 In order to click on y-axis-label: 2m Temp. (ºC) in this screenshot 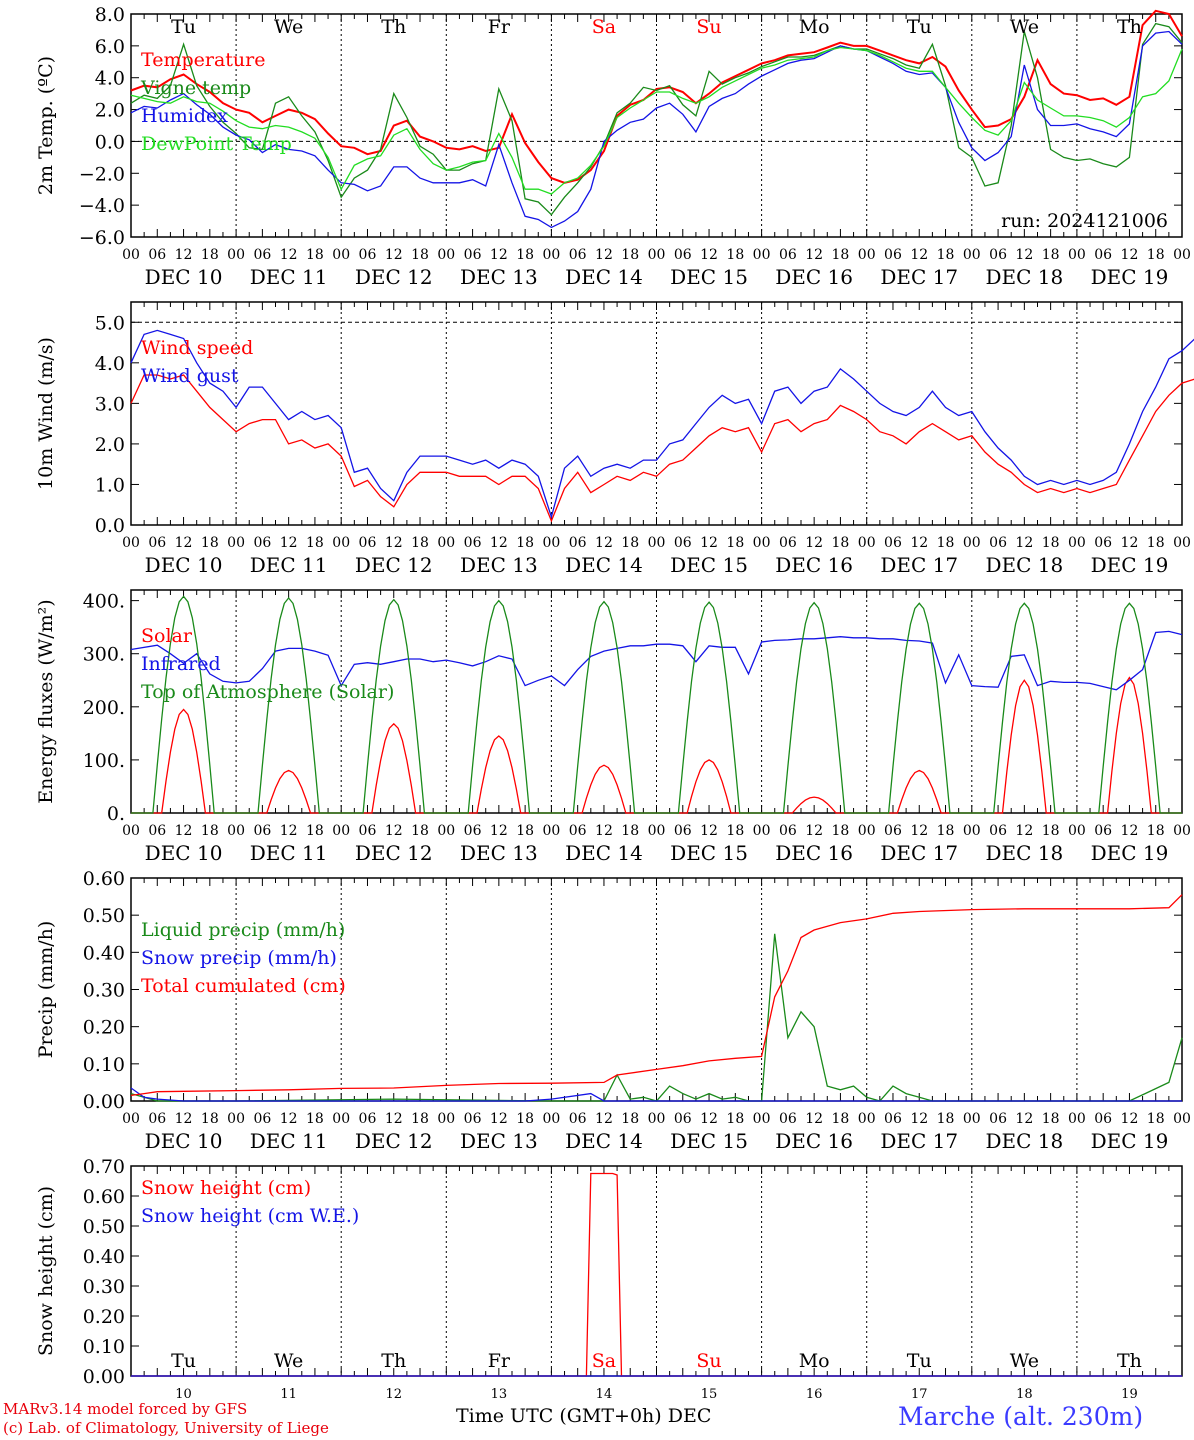, I will do `click(46, 125)`.